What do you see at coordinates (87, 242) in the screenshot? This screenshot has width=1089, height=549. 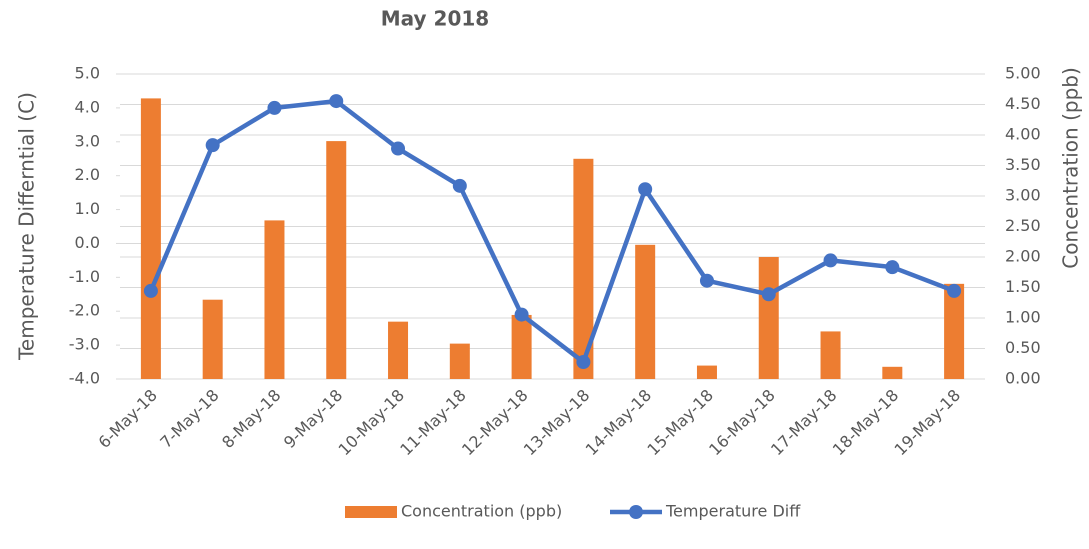 I see `y-tick-label: 0.0` at bounding box center [87, 242].